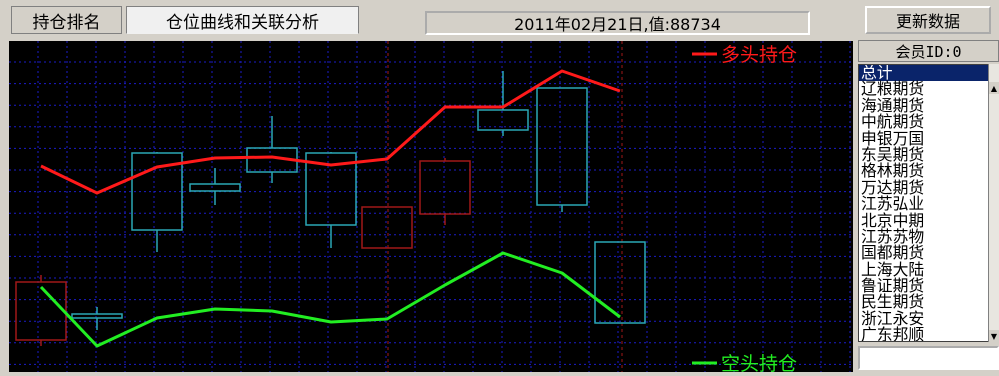 Image resolution: width=999 pixels, height=376 pixels. I want to click on member-item: 鲁证期货, so click(893, 286).